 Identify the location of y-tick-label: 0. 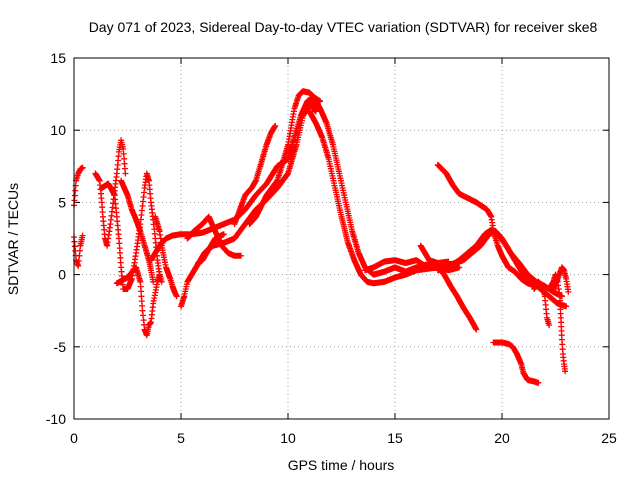
(62, 275).